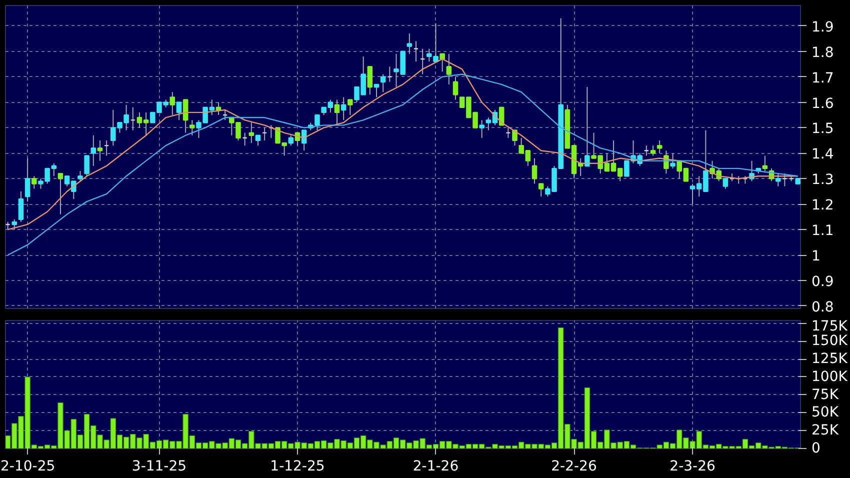 This screenshot has width=850, height=478. What do you see at coordinates (435, 466) in the screenshot?
I see `x-tick-label: 2-1-26` at bounding box center [435, 466].